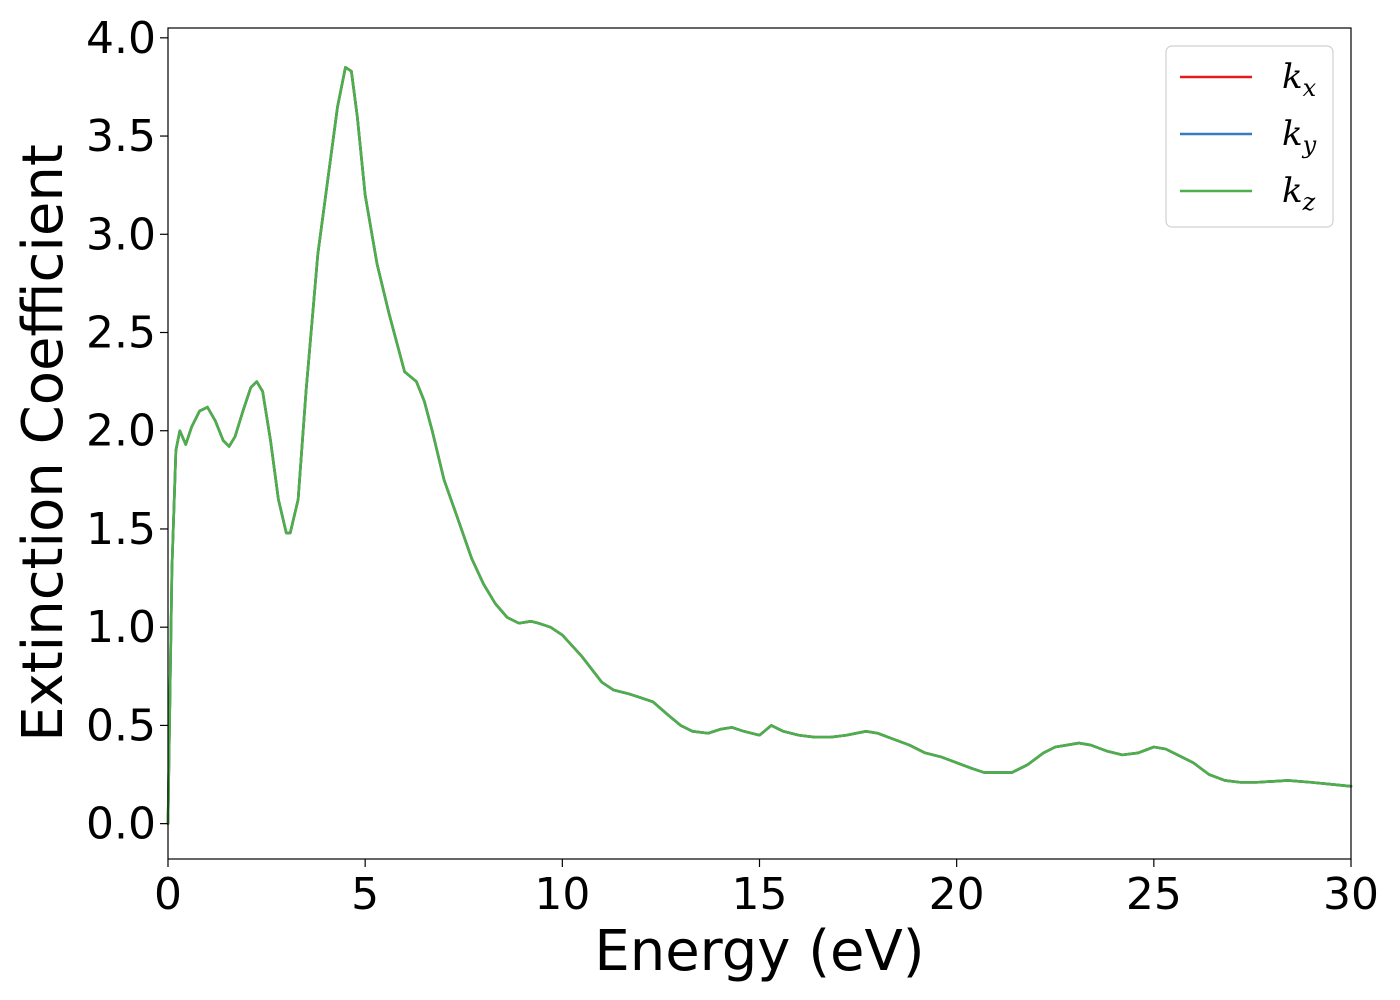  I want to click on y-tick-label: 3.5, so click(121, 136).